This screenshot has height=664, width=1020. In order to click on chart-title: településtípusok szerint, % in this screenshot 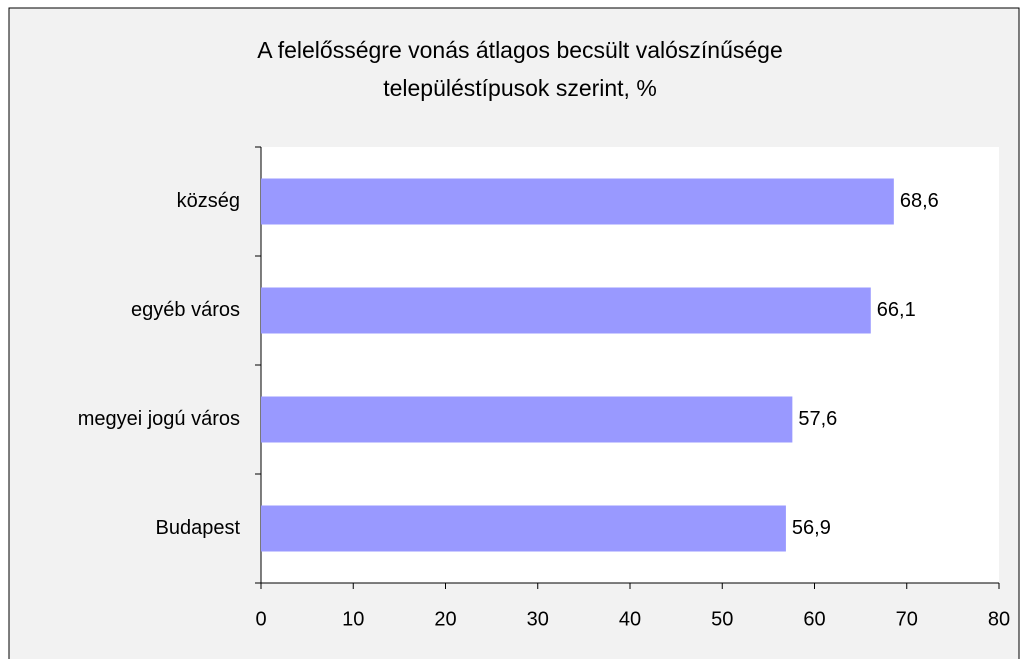, I will do `click(520, 88)`.